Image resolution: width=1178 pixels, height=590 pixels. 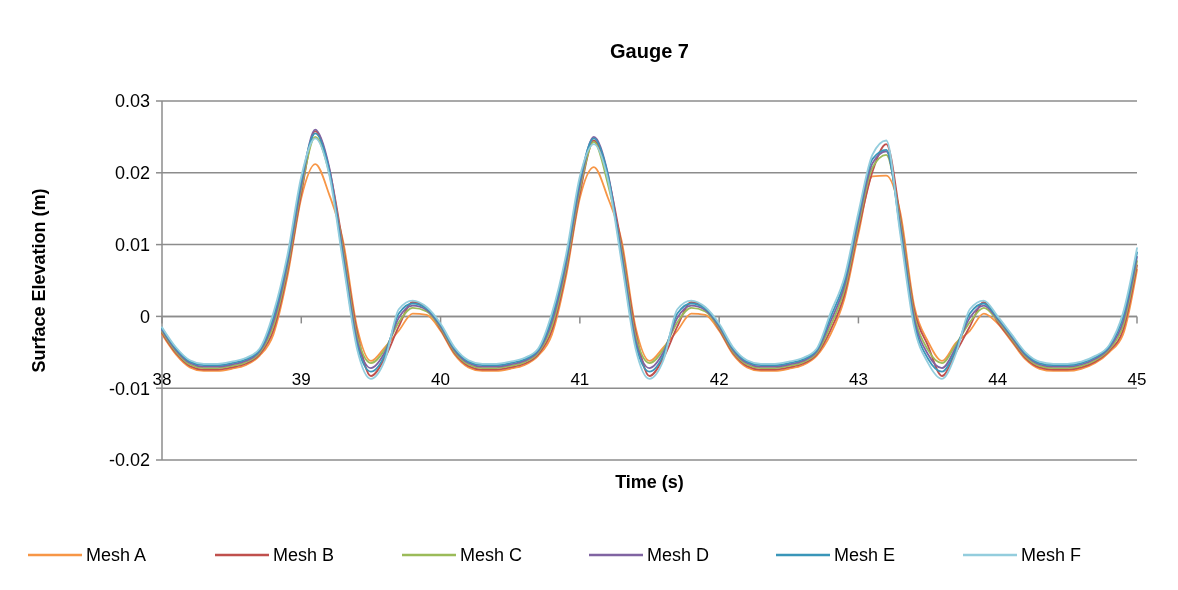 I want to click on y-tick-label: -0.01, so click(x=129, y=388).